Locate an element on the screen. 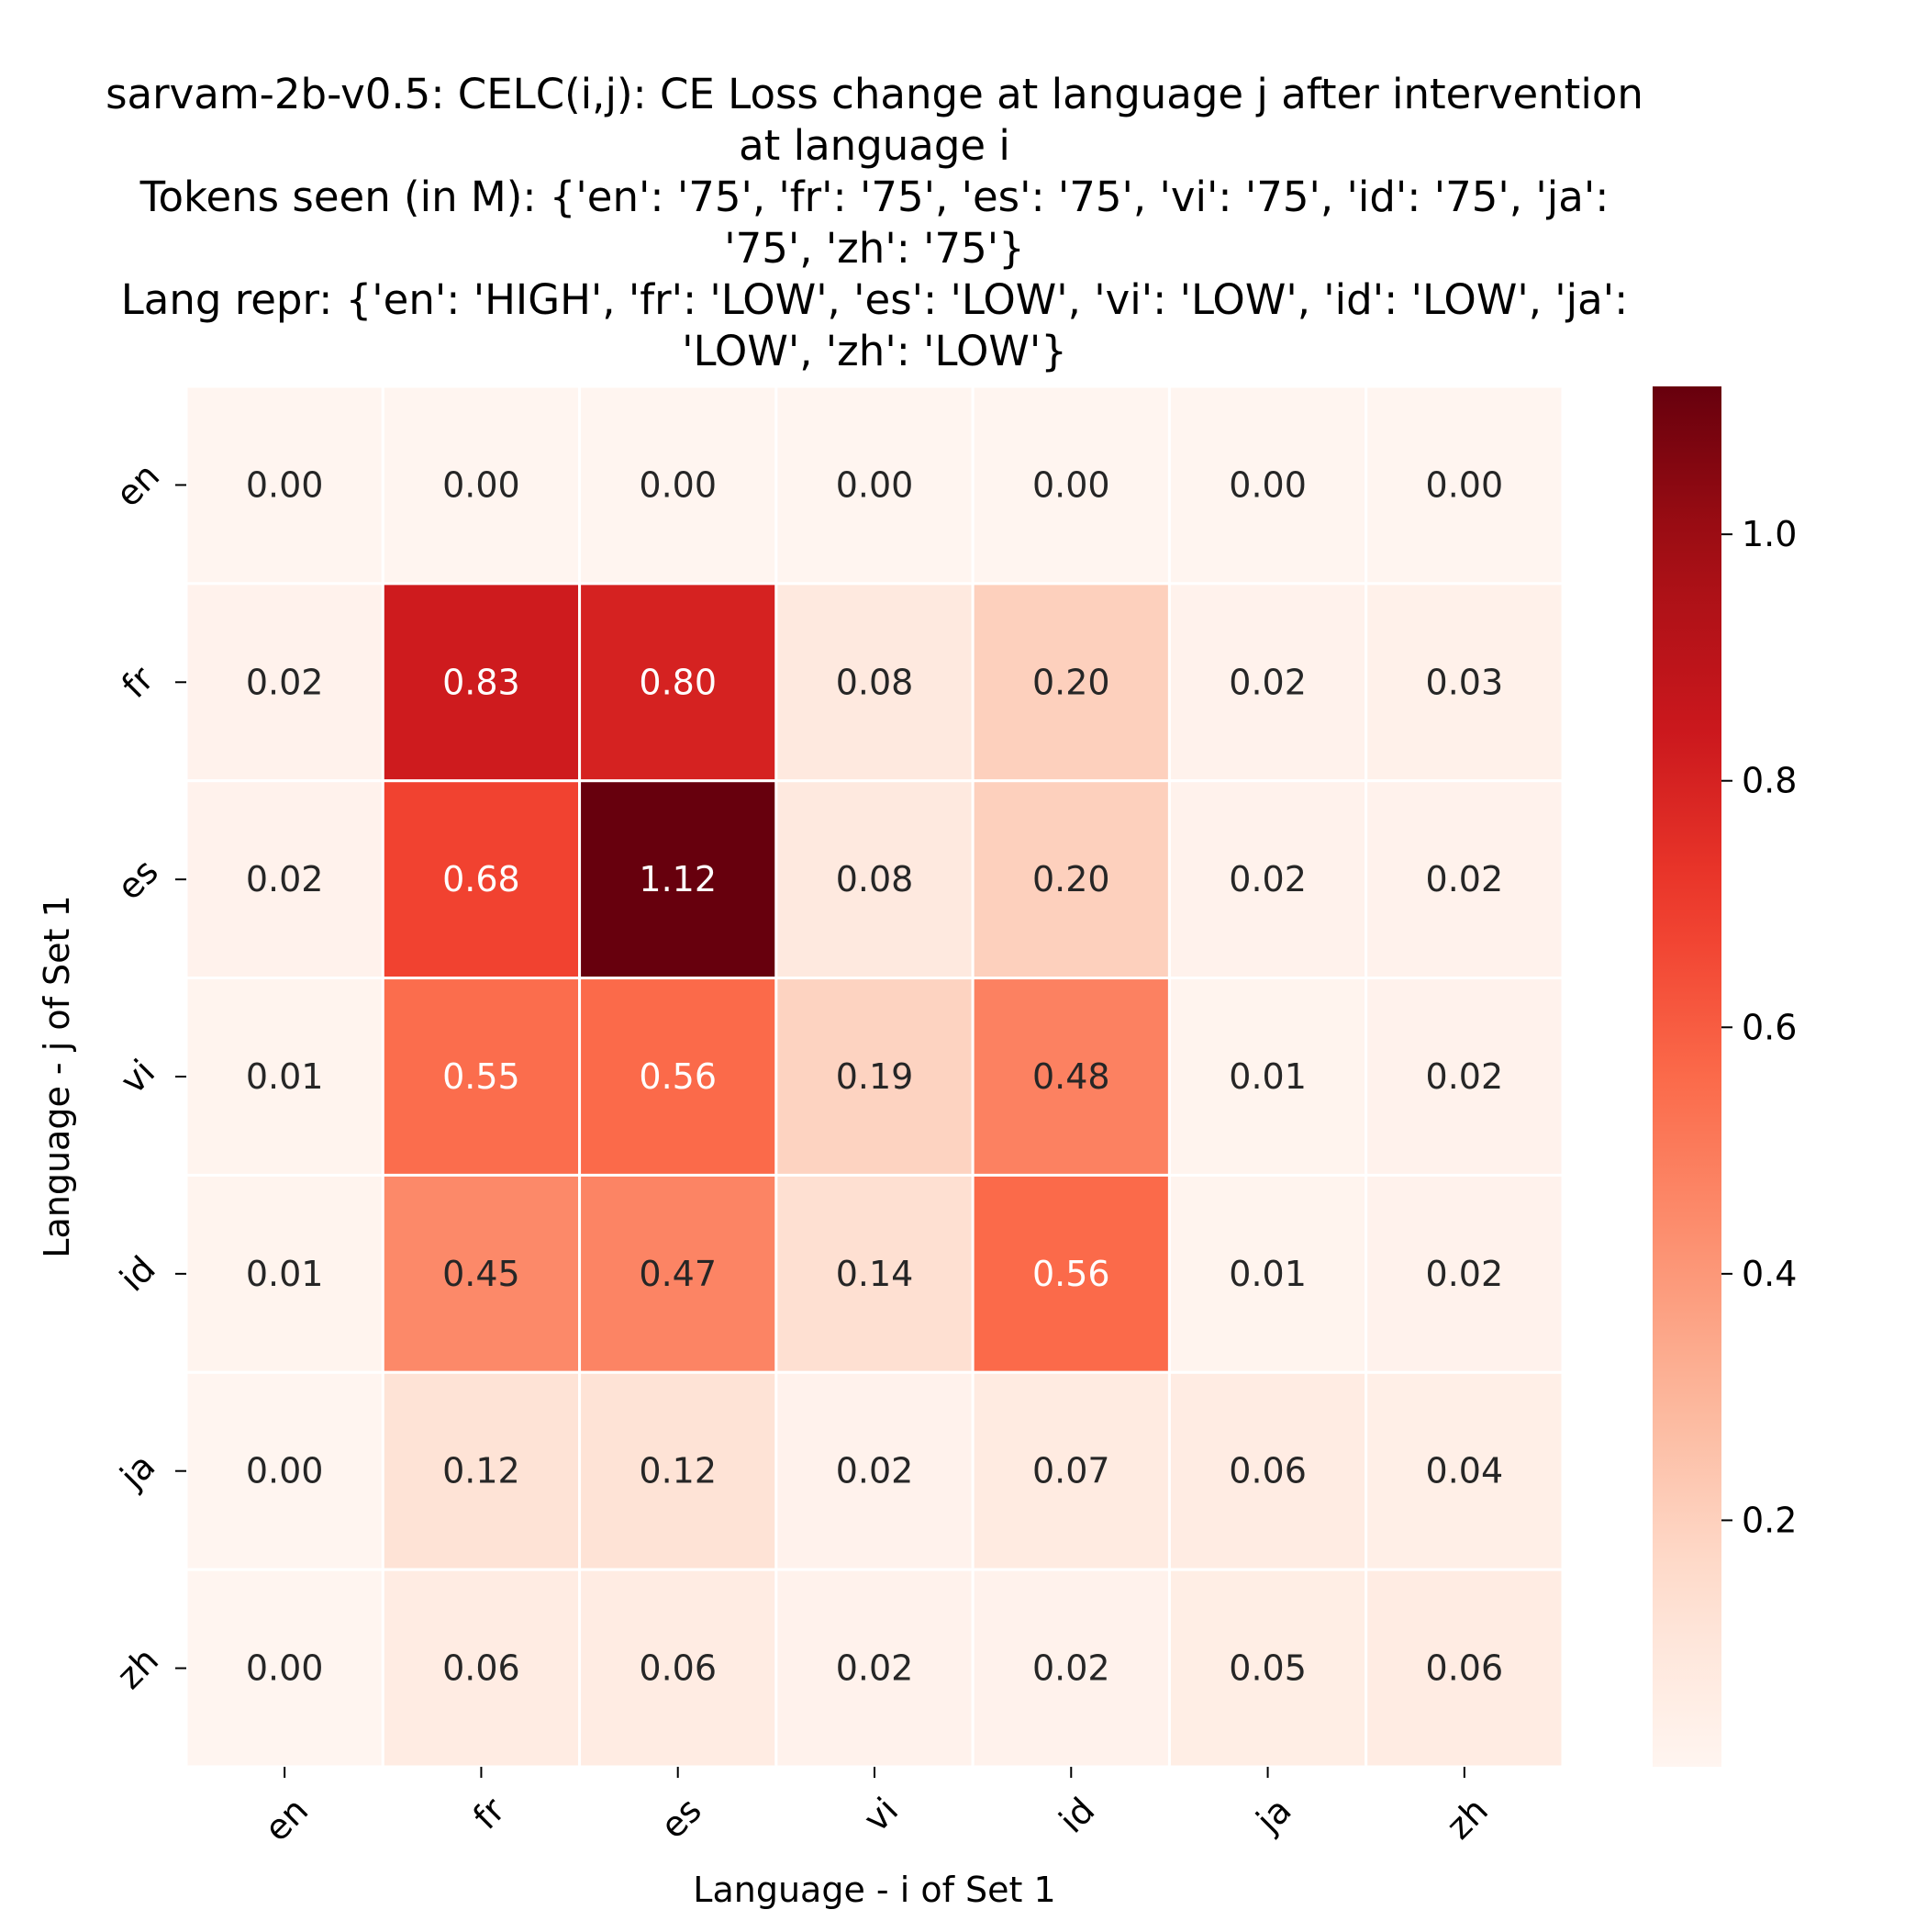 The image size is (1927, 1932). cell-value-label: 0.47 is located at coordinates (678, 1274).